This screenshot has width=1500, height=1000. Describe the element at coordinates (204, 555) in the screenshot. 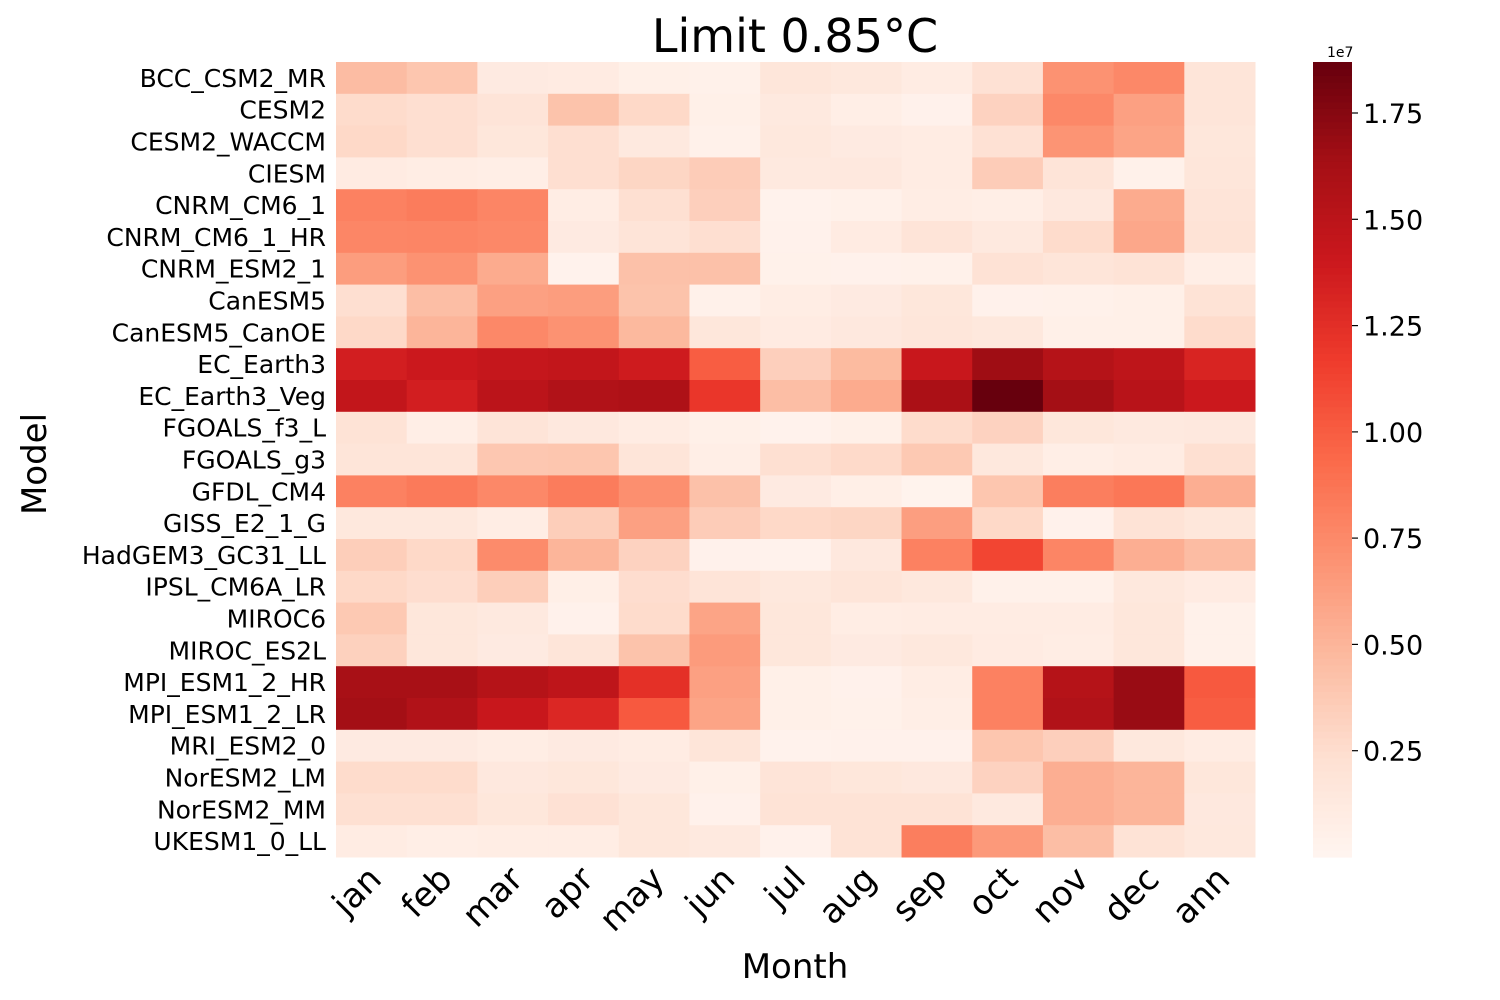

I see `y-tick-label: HadGEM3_GC31_LL` at that location.